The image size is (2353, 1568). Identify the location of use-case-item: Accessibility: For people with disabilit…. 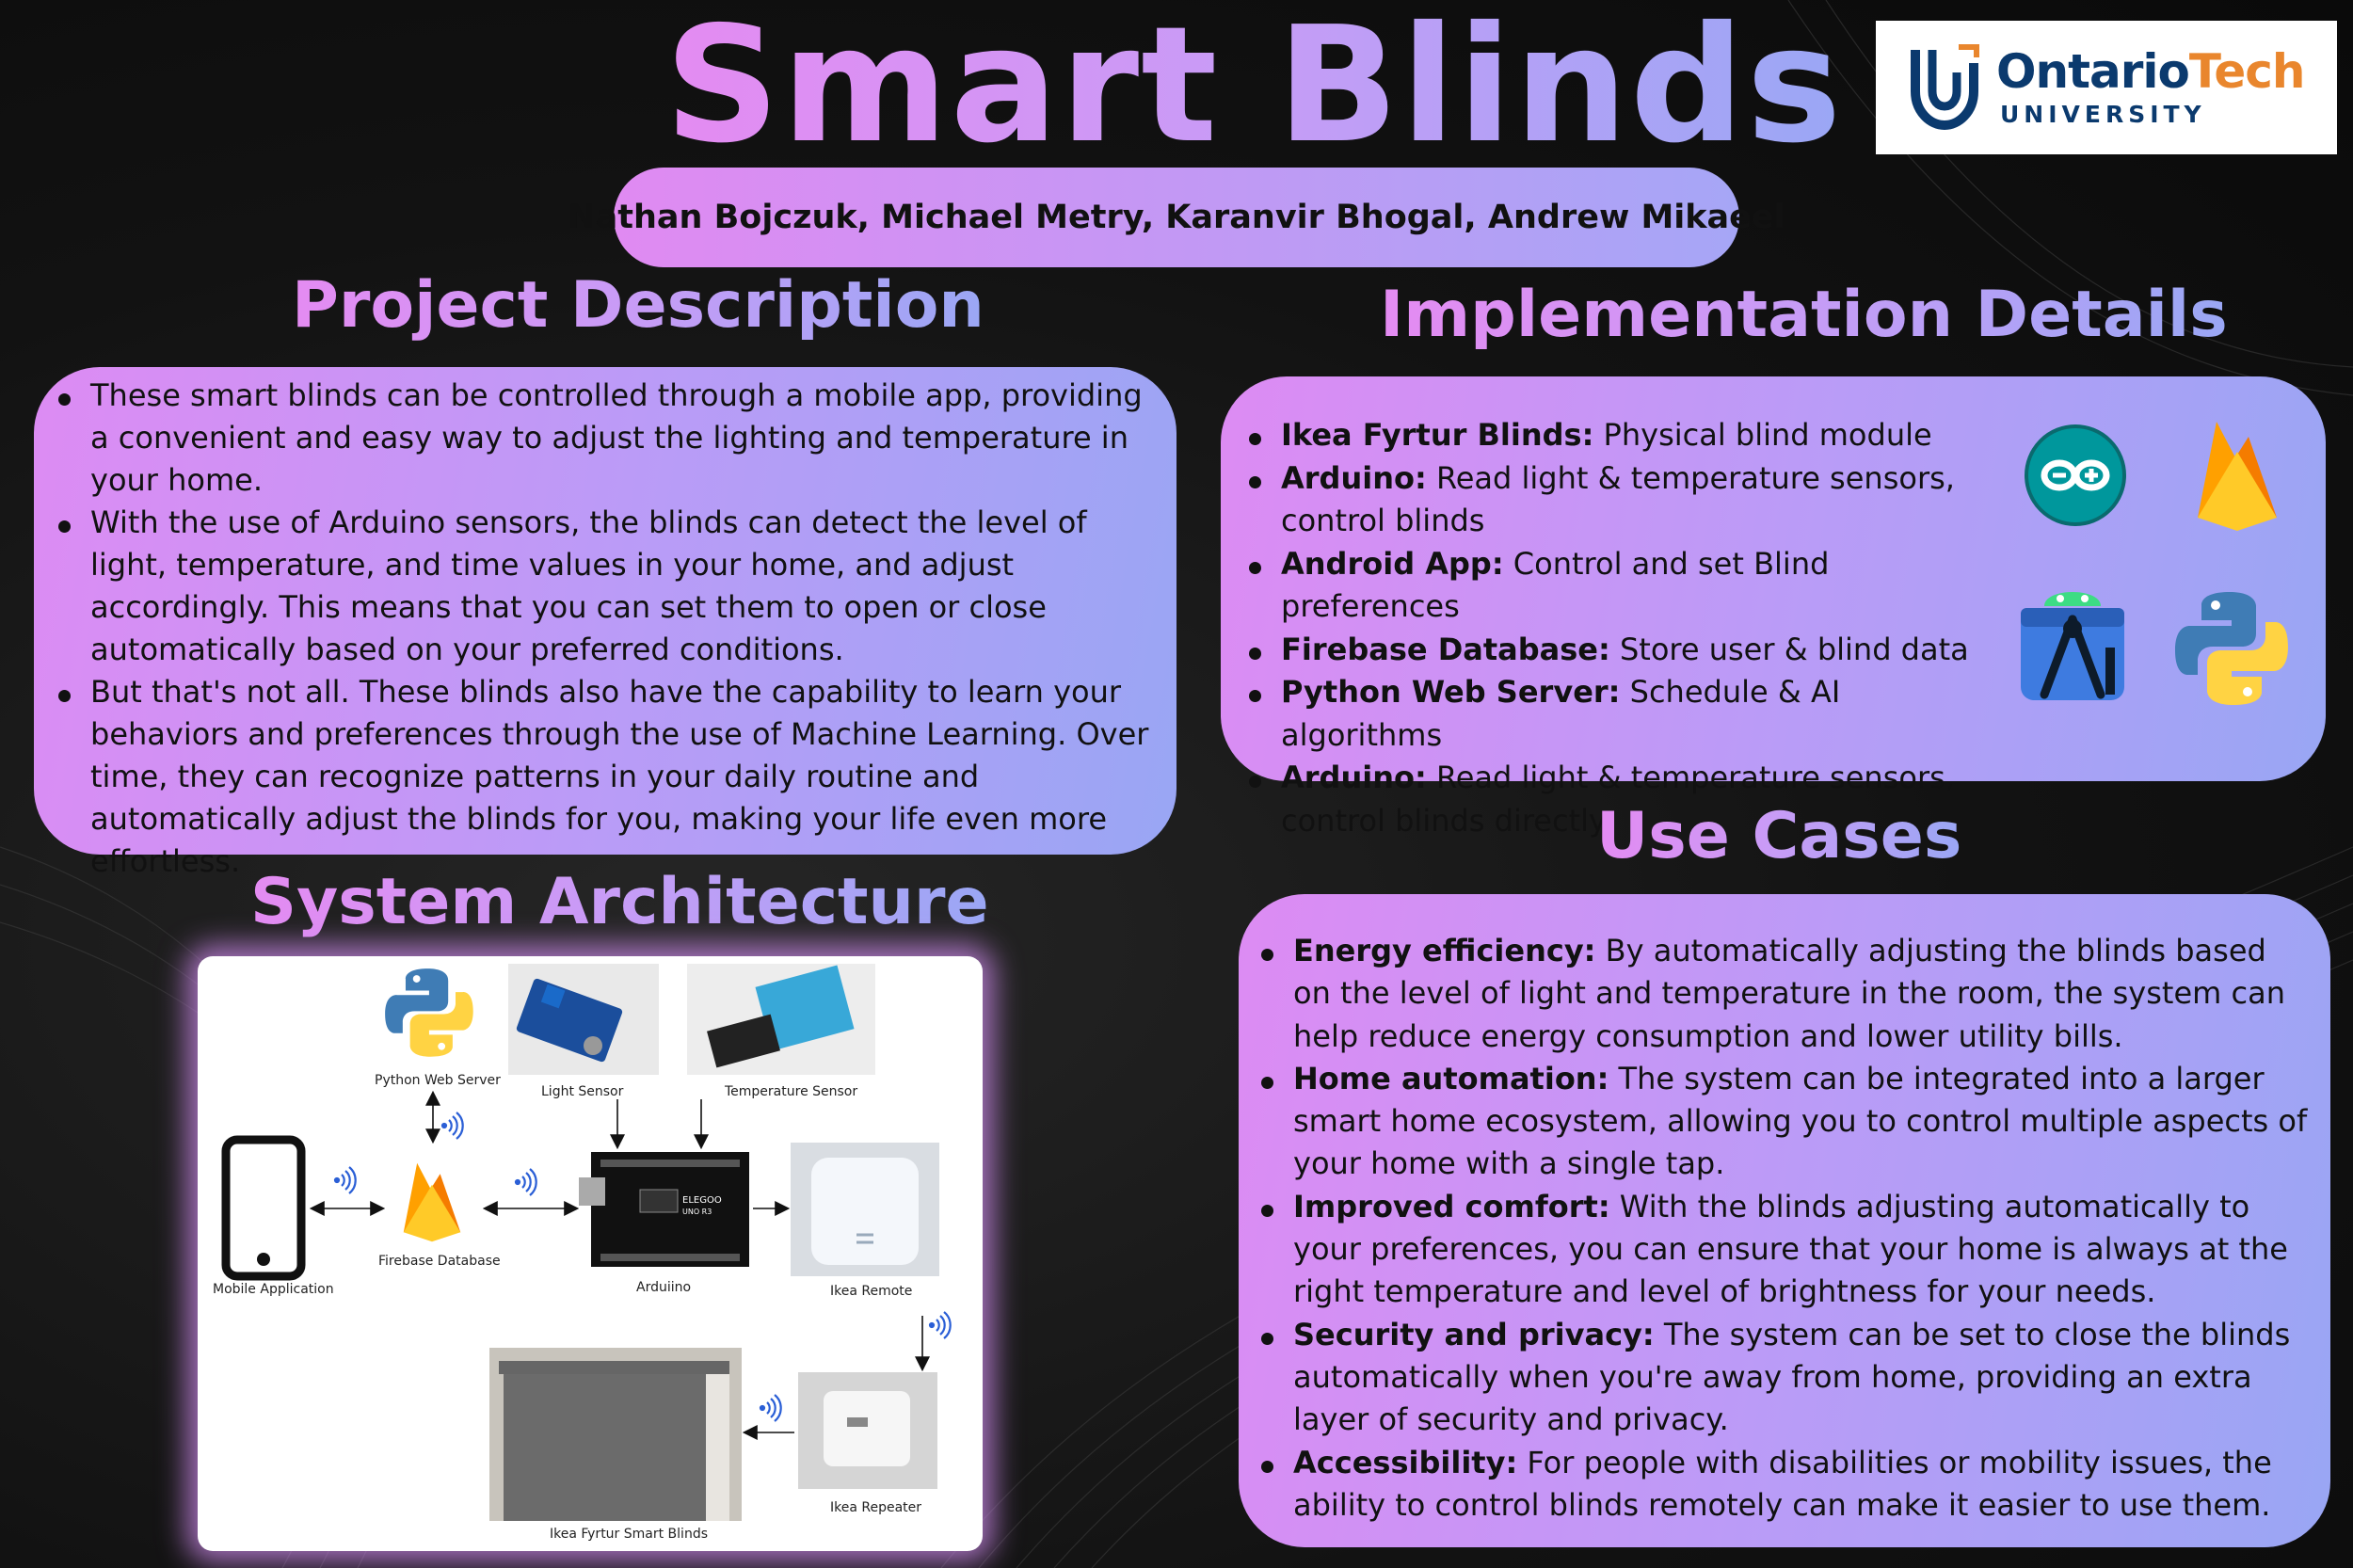
(1785, 1485).